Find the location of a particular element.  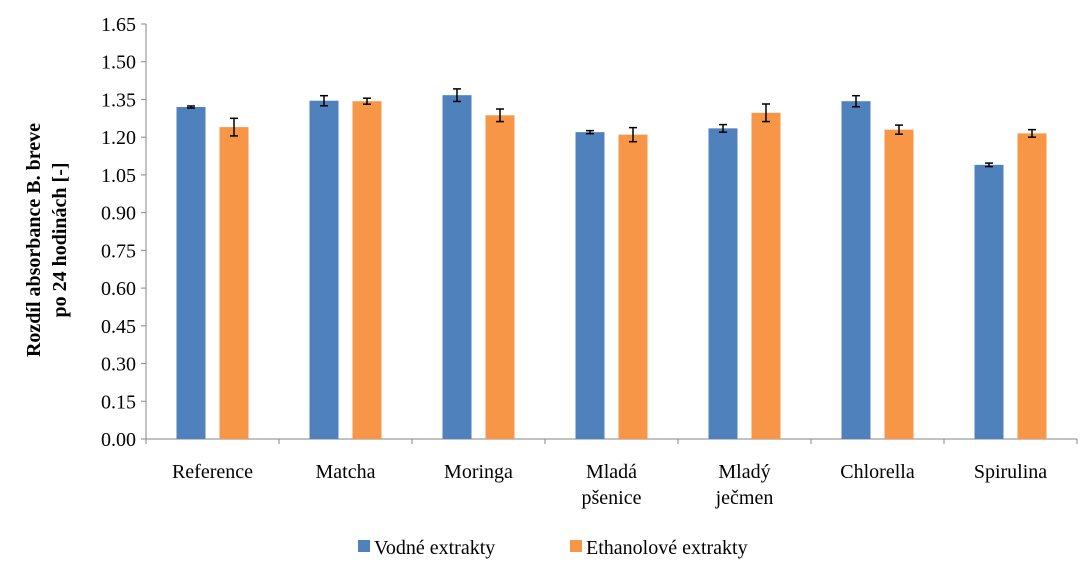

y-tick-label: 0.30 is located at coordinates (118, 365).